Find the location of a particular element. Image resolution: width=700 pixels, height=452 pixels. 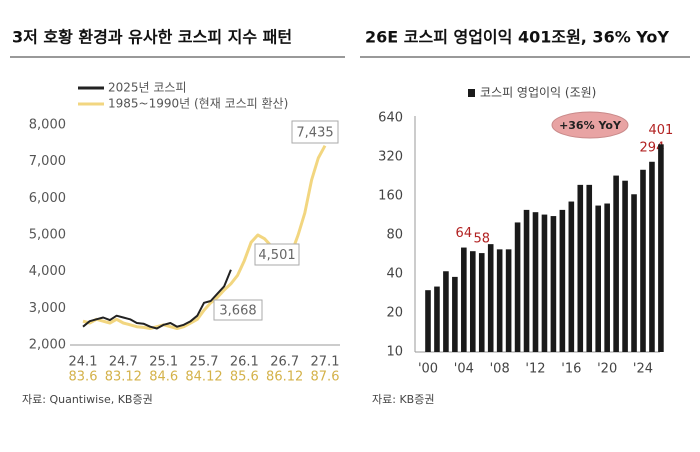

source: 자료: KB증권 is located at coordinates (403, 399).